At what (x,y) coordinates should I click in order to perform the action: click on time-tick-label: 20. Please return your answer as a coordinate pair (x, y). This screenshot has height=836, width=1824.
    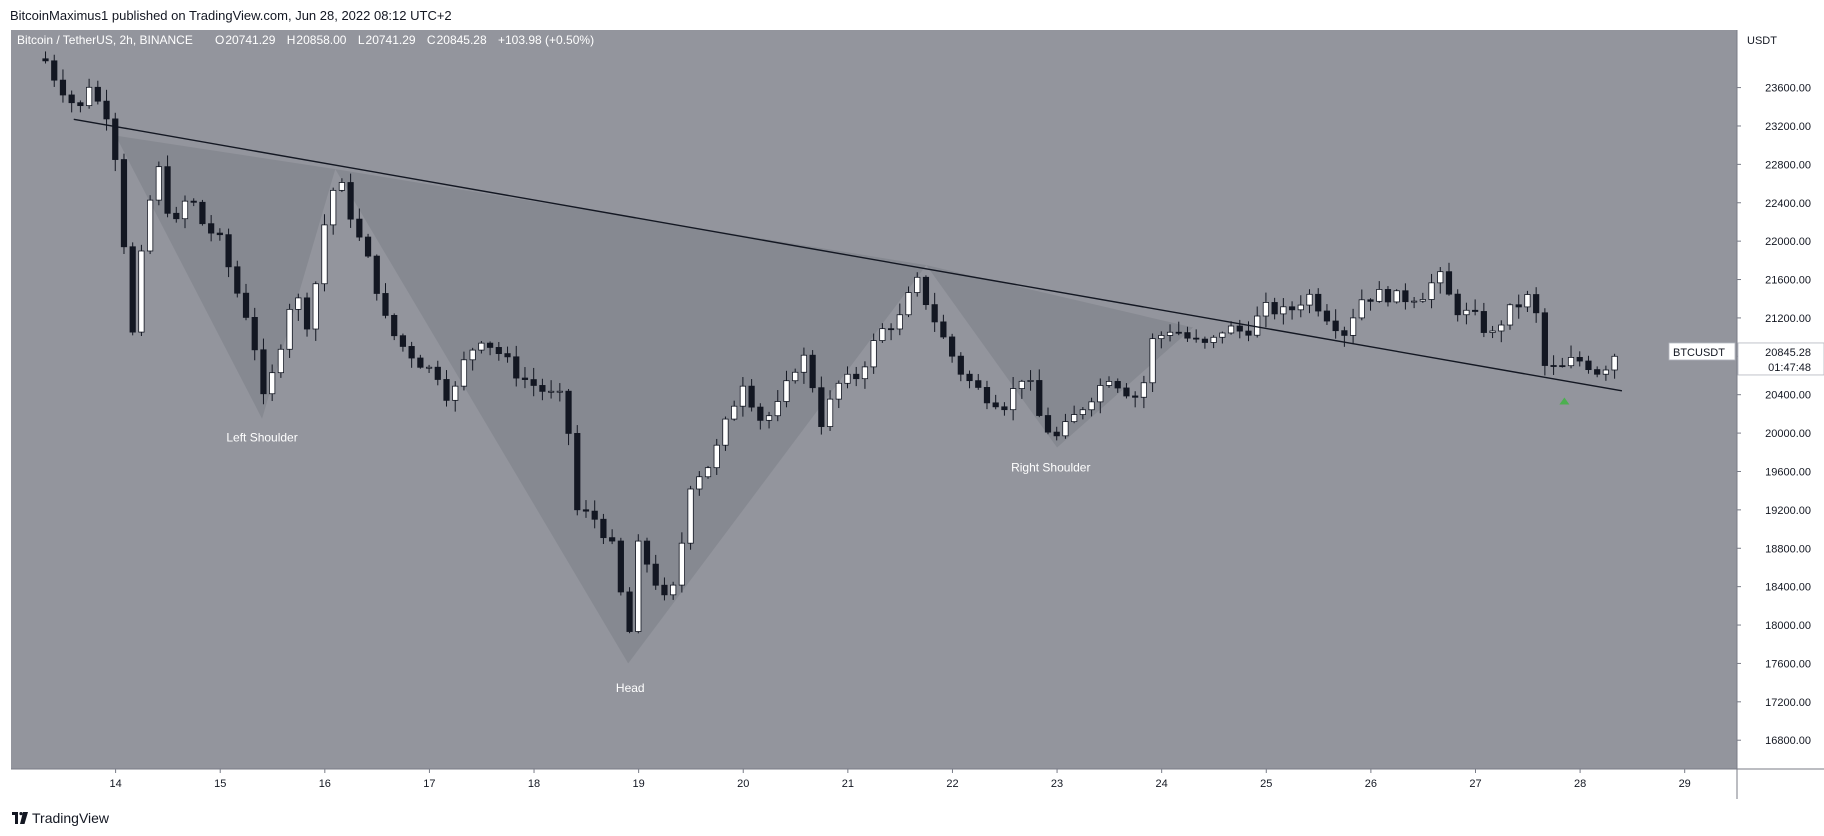
    Looking at the image, I should click on (743, 784).